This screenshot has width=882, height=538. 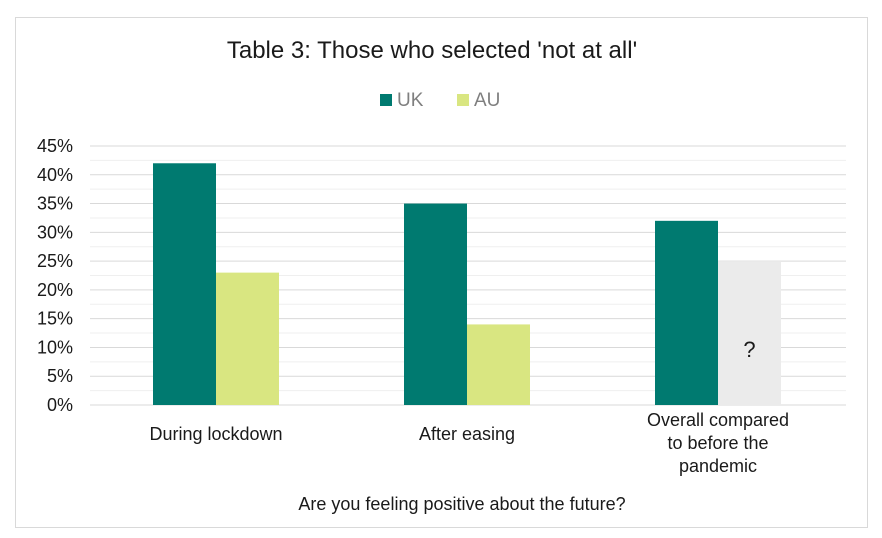 What do you see at coordinates (487, 100) in the screenshot?
I see `legend-label-au: AU` at bounding box center [487, 100].